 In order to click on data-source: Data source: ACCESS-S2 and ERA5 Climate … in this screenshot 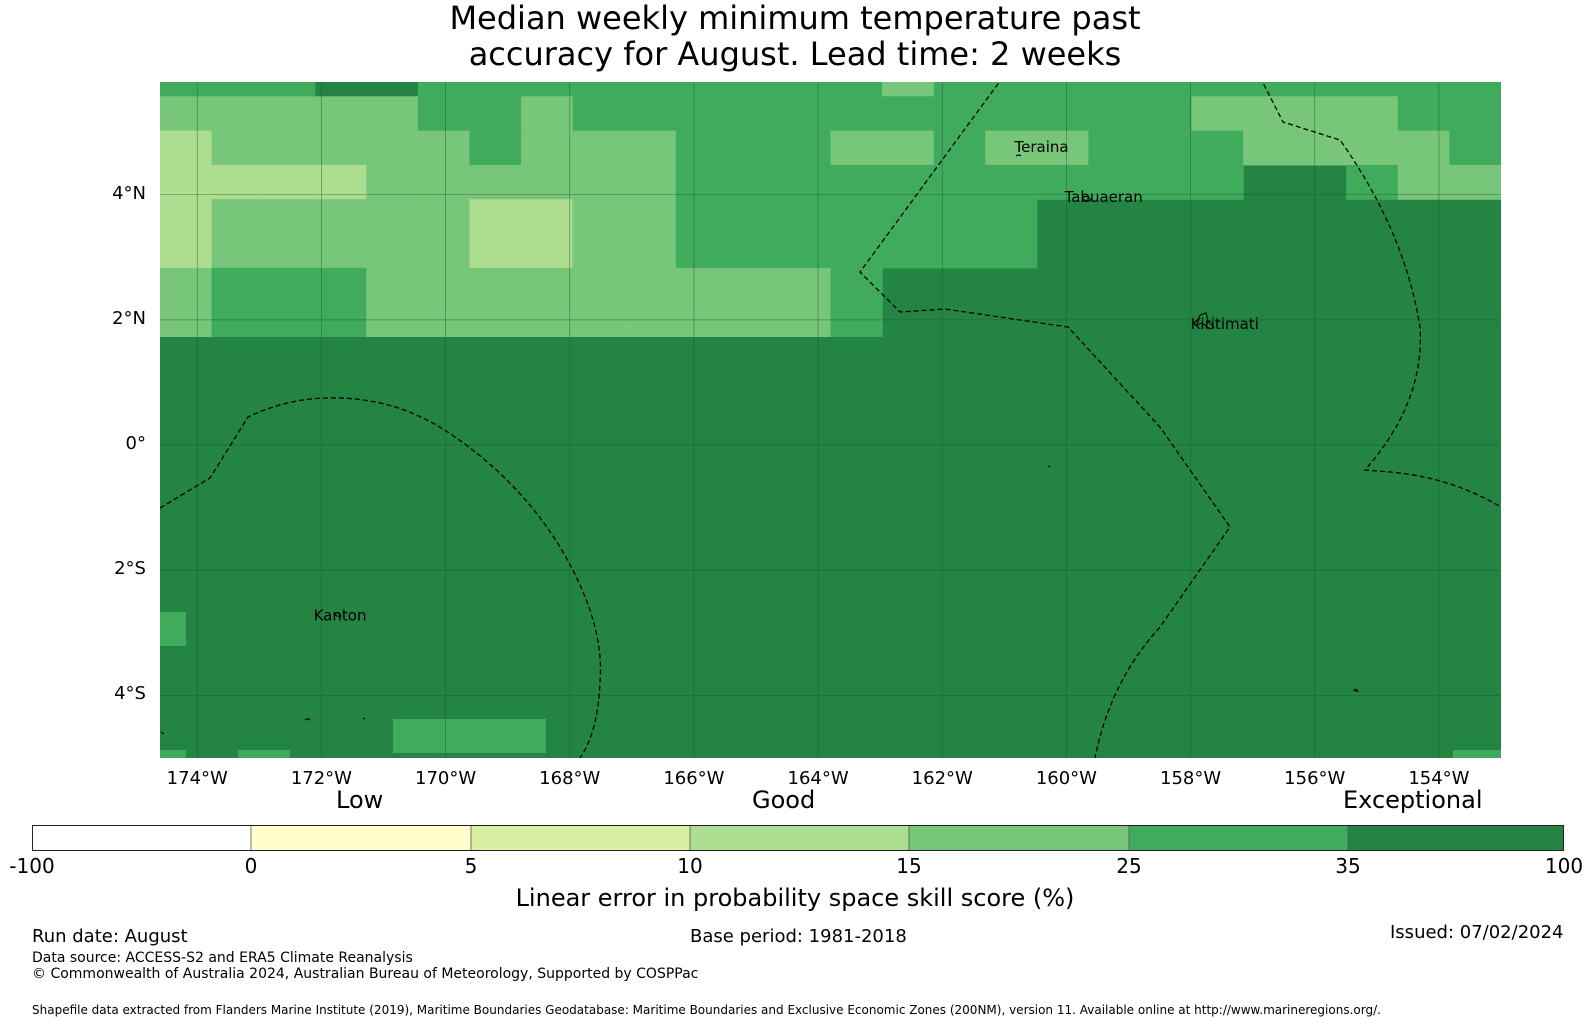, I will do `click(222, 958)`.